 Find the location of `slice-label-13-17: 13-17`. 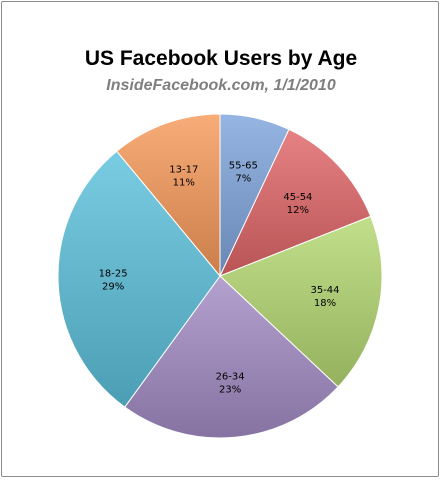

slice-label-13-17: 13-17 is located at coordinates (183, 169).